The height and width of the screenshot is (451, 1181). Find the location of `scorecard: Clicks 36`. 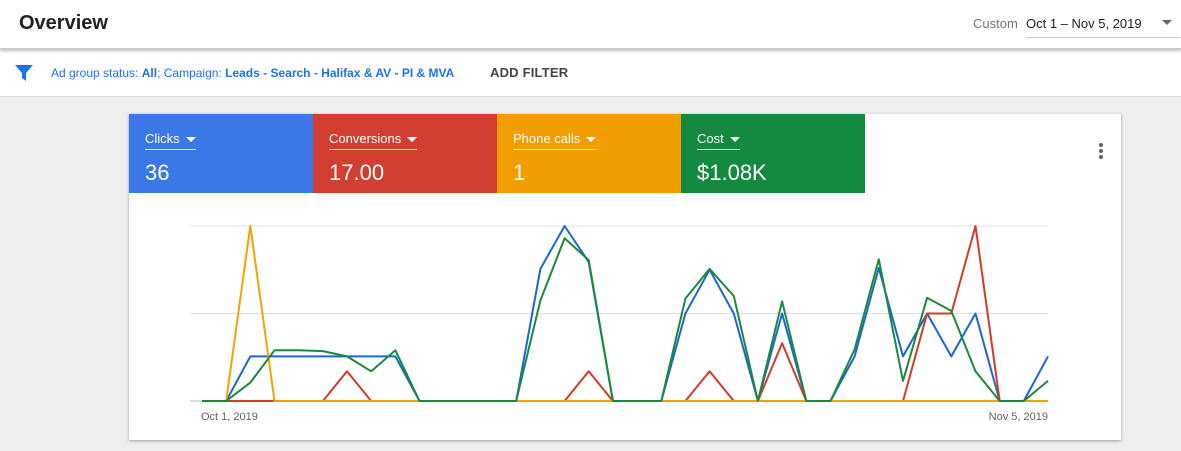

scorecard: Clicks 36 is located at coordinates (221, 153).